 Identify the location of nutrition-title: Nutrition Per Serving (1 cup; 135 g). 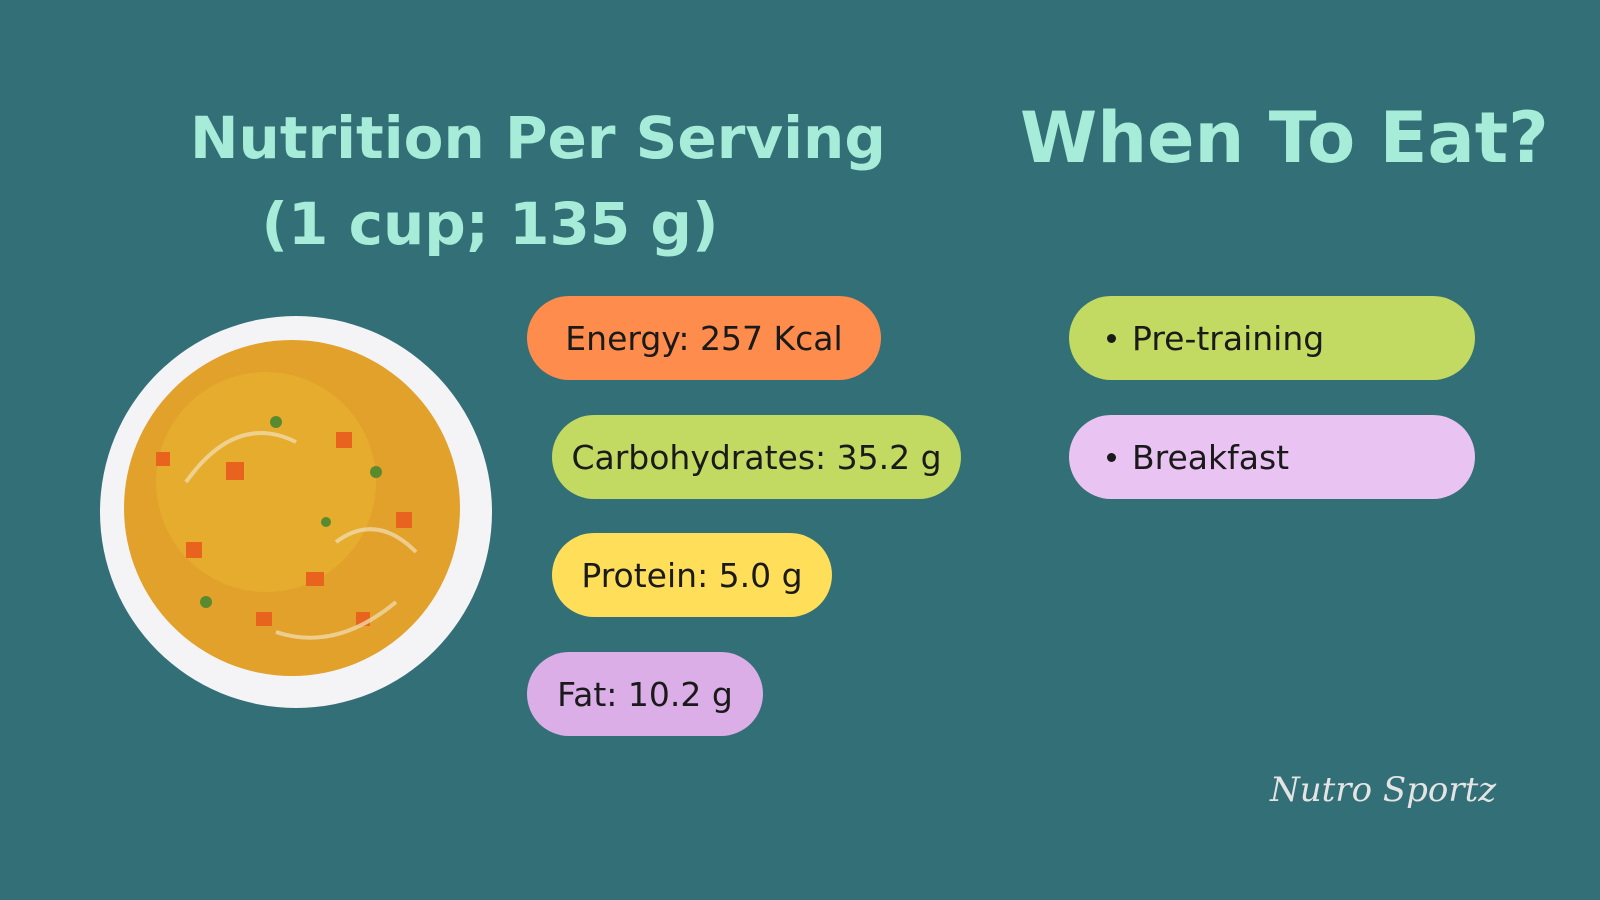
(538, 181).